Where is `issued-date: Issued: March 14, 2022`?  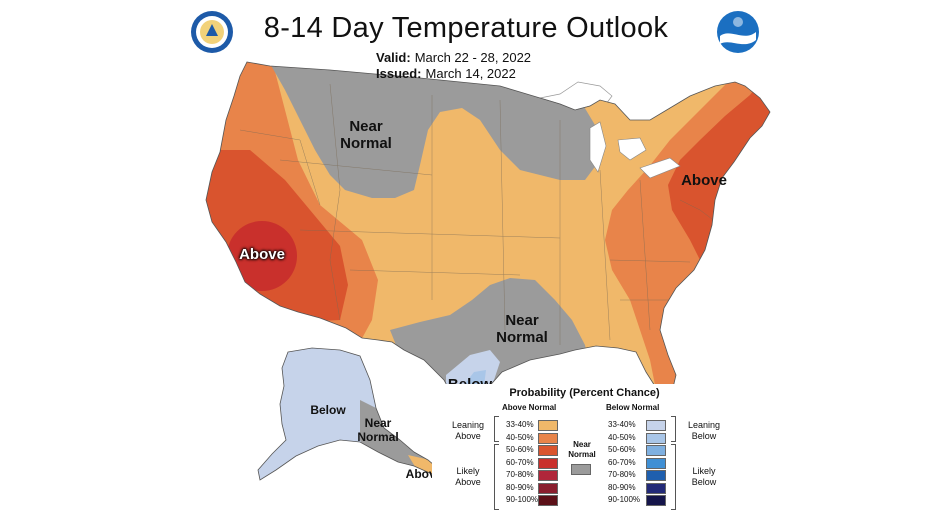 issued-date: Issued: March 14, 2022 is located at coordinates (446, 73).